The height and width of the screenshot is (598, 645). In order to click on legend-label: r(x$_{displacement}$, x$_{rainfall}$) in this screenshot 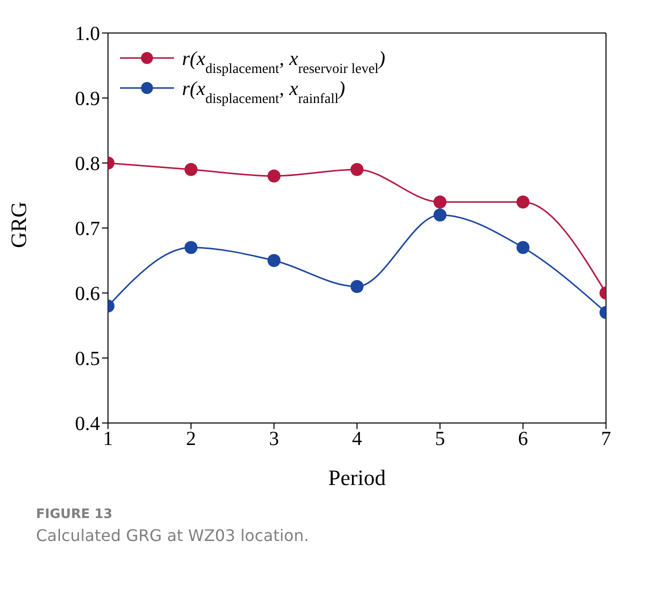, I will do `click(264, 92)`.